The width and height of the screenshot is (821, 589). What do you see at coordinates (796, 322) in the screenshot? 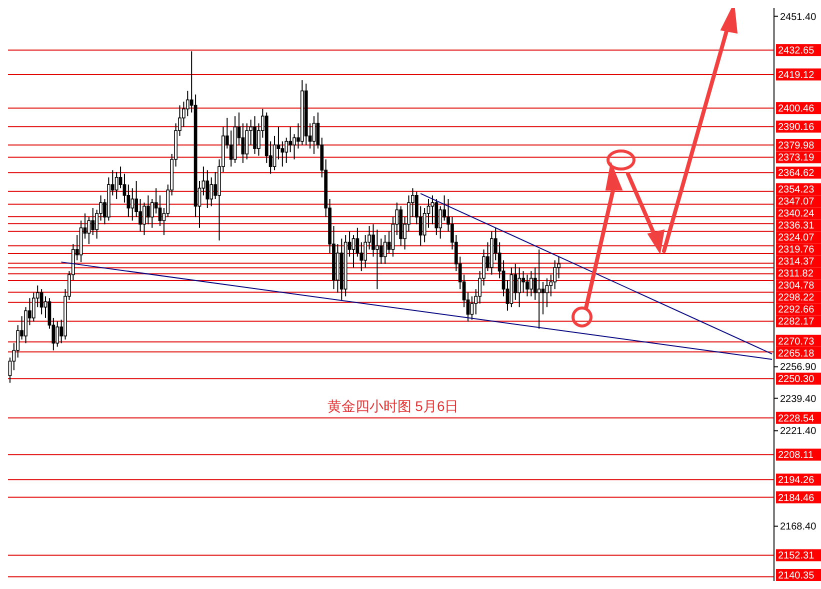
I see `ref-line-label: 2282.17` at bounding box center [796, 322].